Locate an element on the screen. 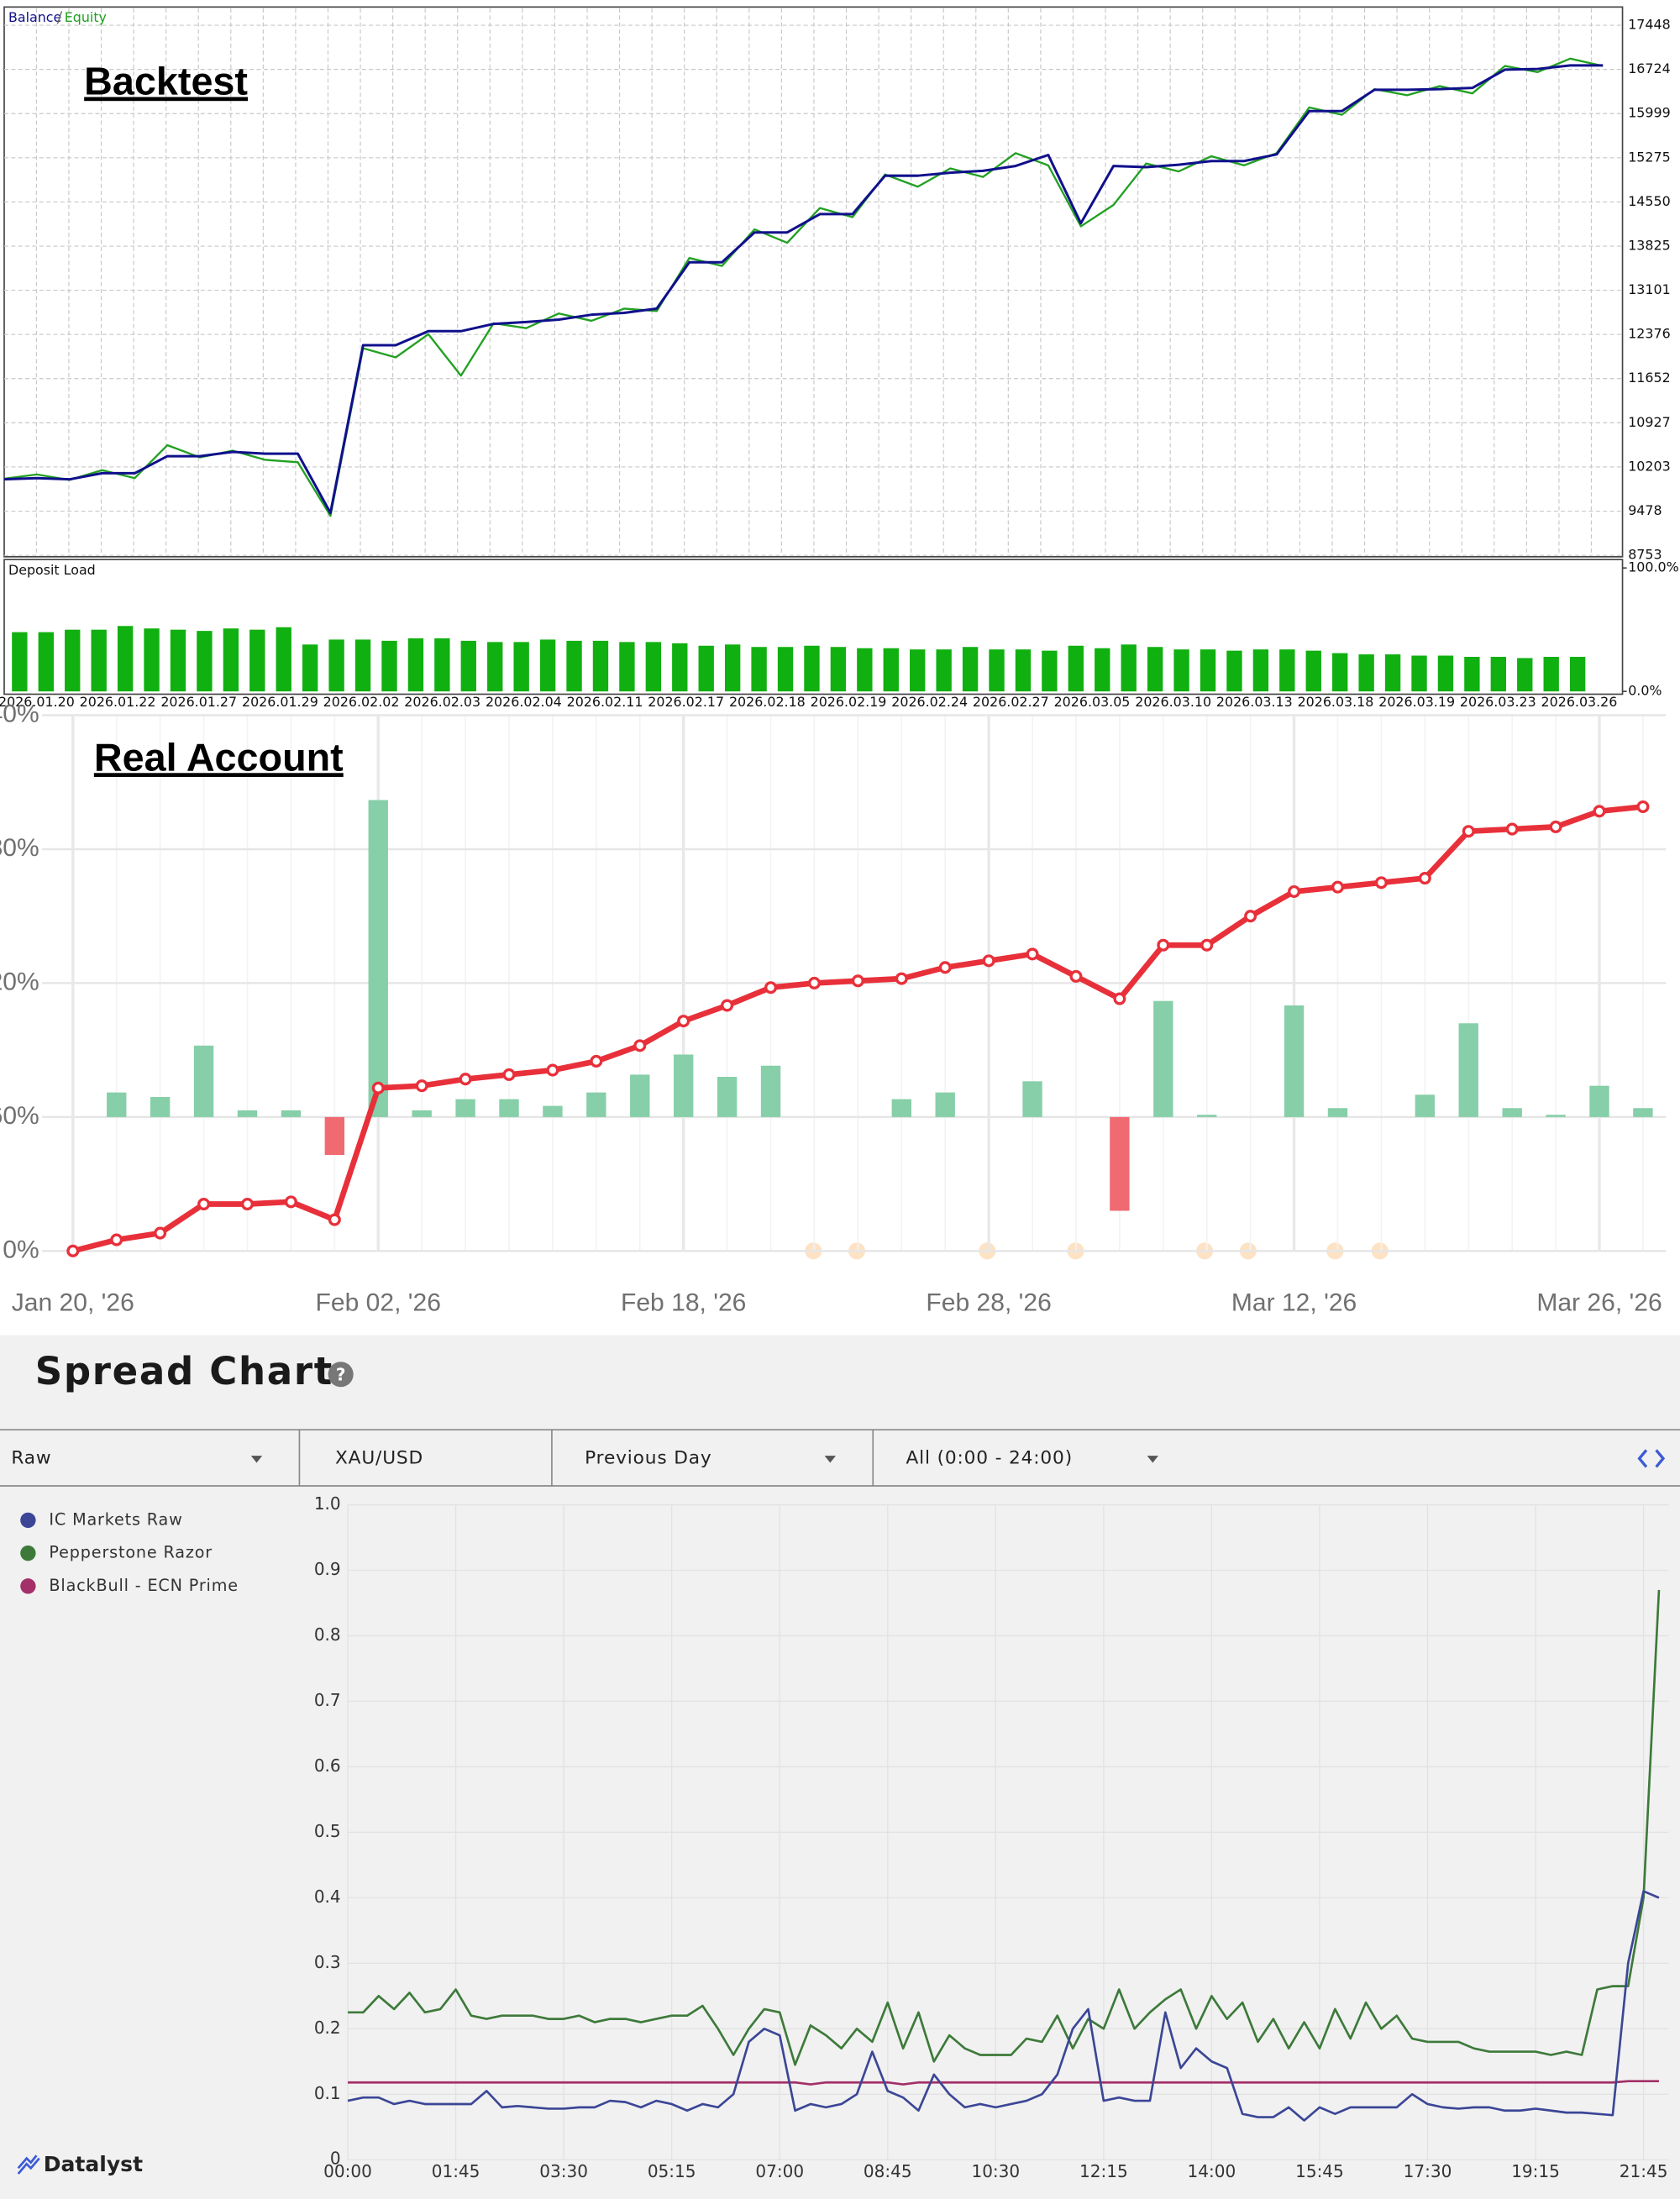 The image size is (1680, 2199). legend-separator is located at coordinates (59, 17).